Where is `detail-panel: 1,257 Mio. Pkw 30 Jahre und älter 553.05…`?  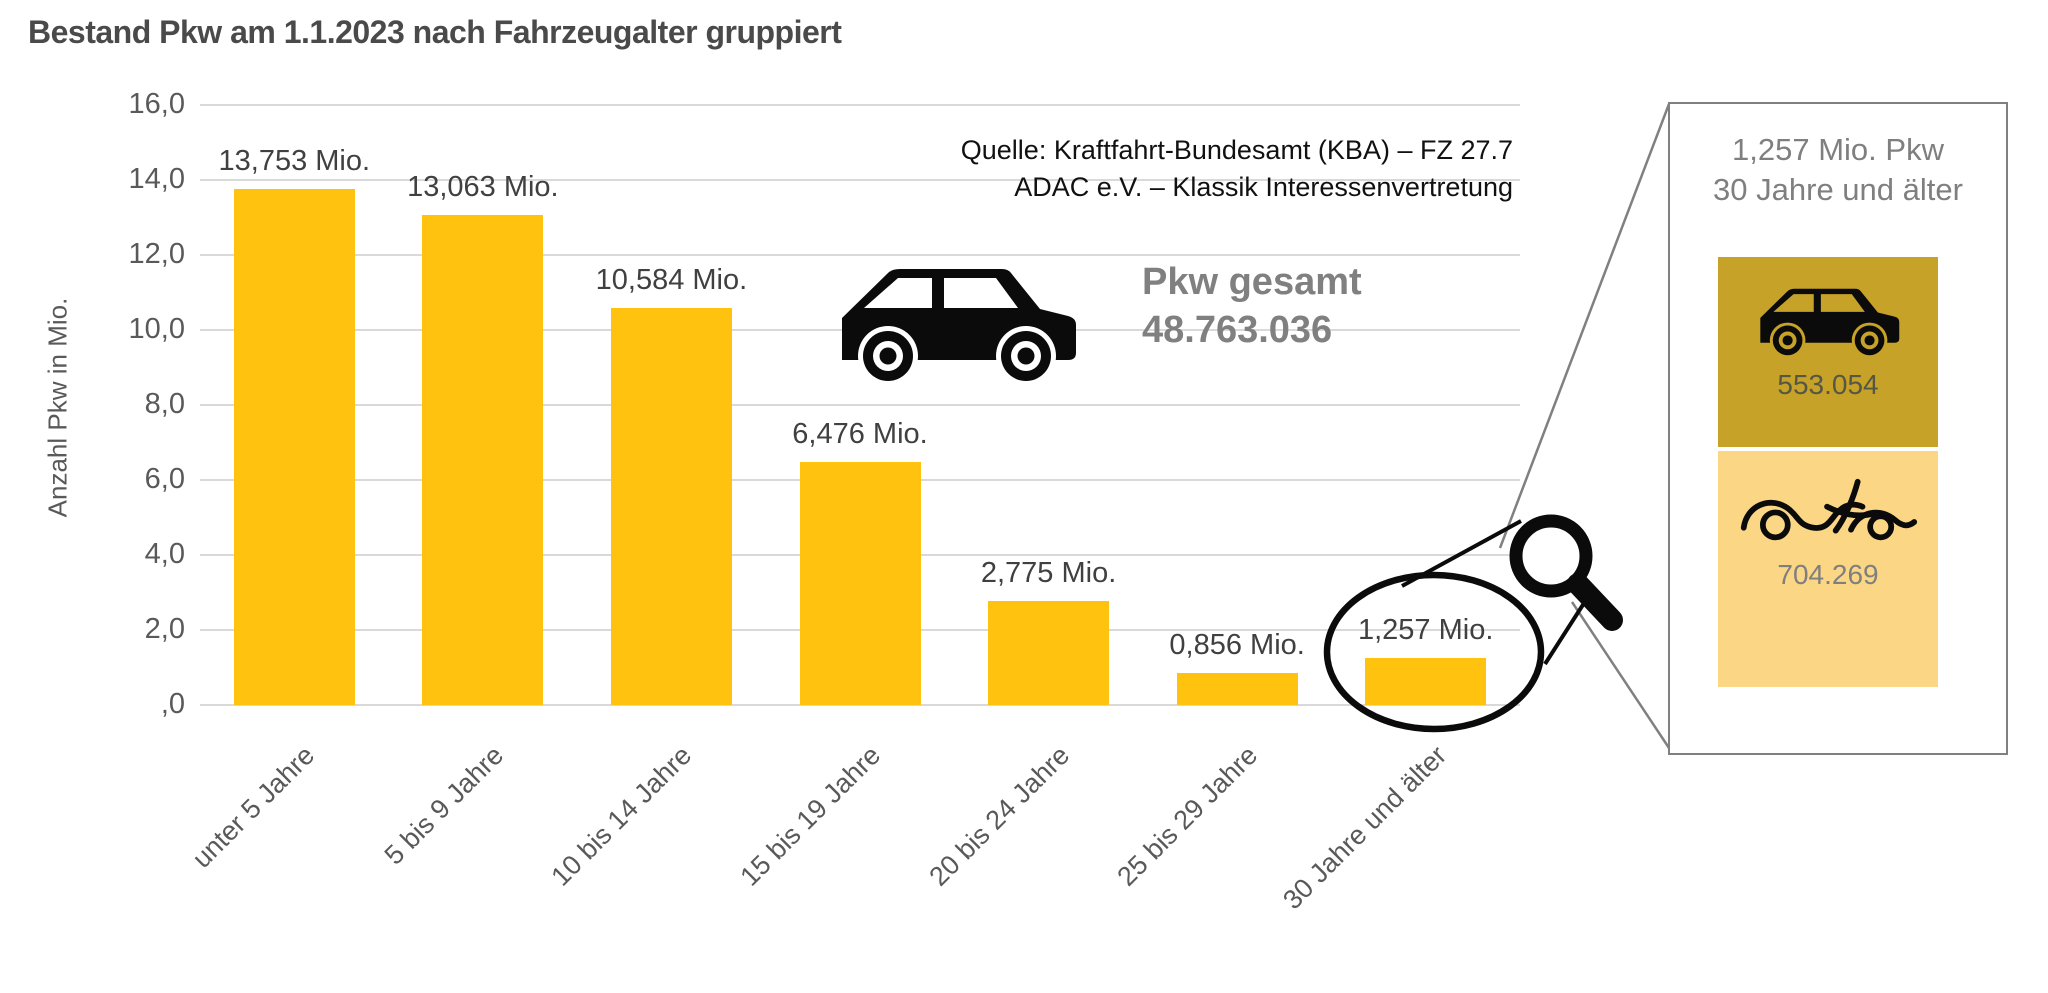
detail-panel: 1,257 Mio. Pkw 30 Jahre und älter 553.05… is located at coordinates (1838, 428).